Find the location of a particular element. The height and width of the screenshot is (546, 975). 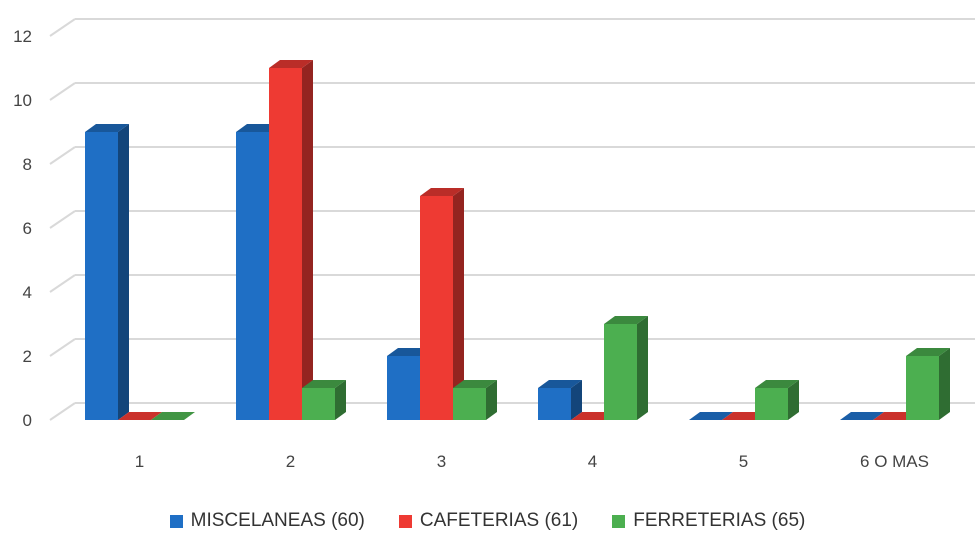

legend-label-miscelaneas: MISCELANEAS (60) is located at coordinates (277, 520).